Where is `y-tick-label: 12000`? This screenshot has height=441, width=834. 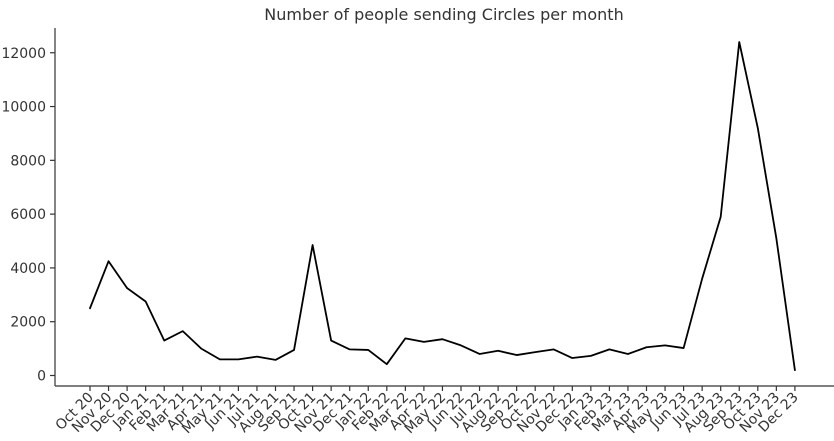 y-tick-label: 12000 is located at coordinates (23, 54).